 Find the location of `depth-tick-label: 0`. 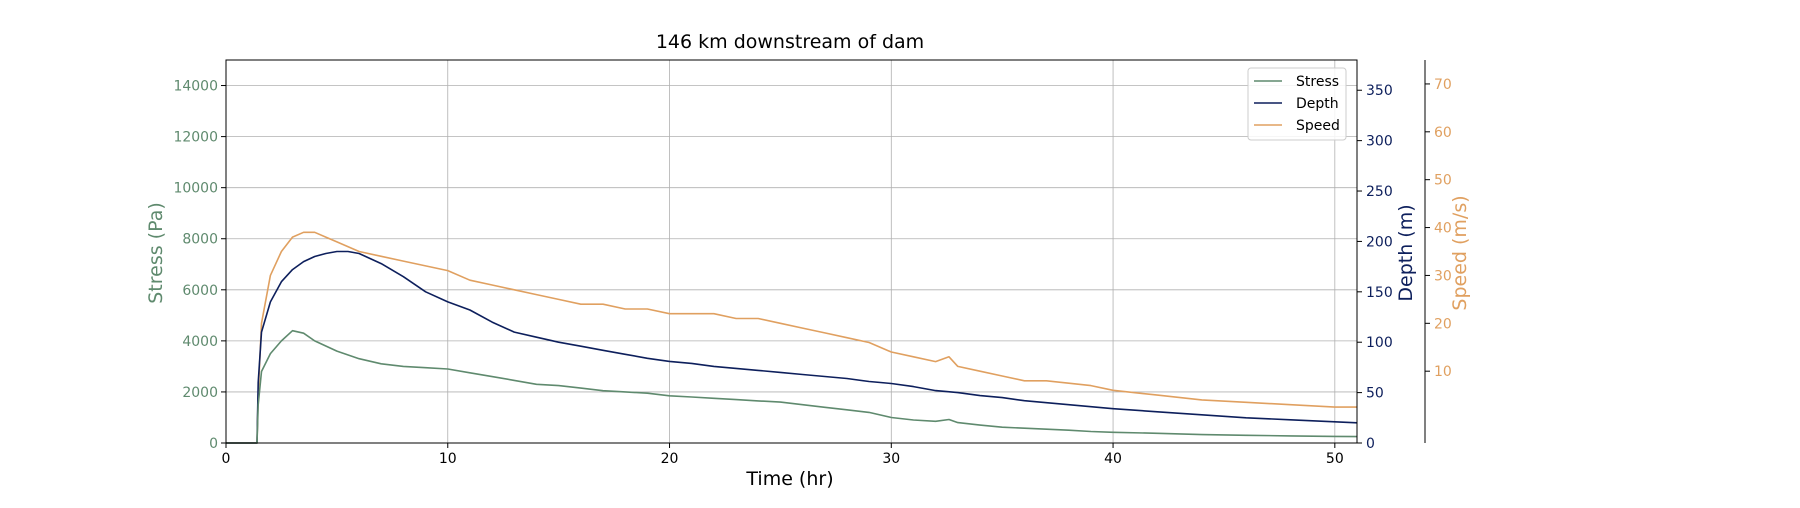

depth-tick-label: 0 is located at coordinates (1370, 444).